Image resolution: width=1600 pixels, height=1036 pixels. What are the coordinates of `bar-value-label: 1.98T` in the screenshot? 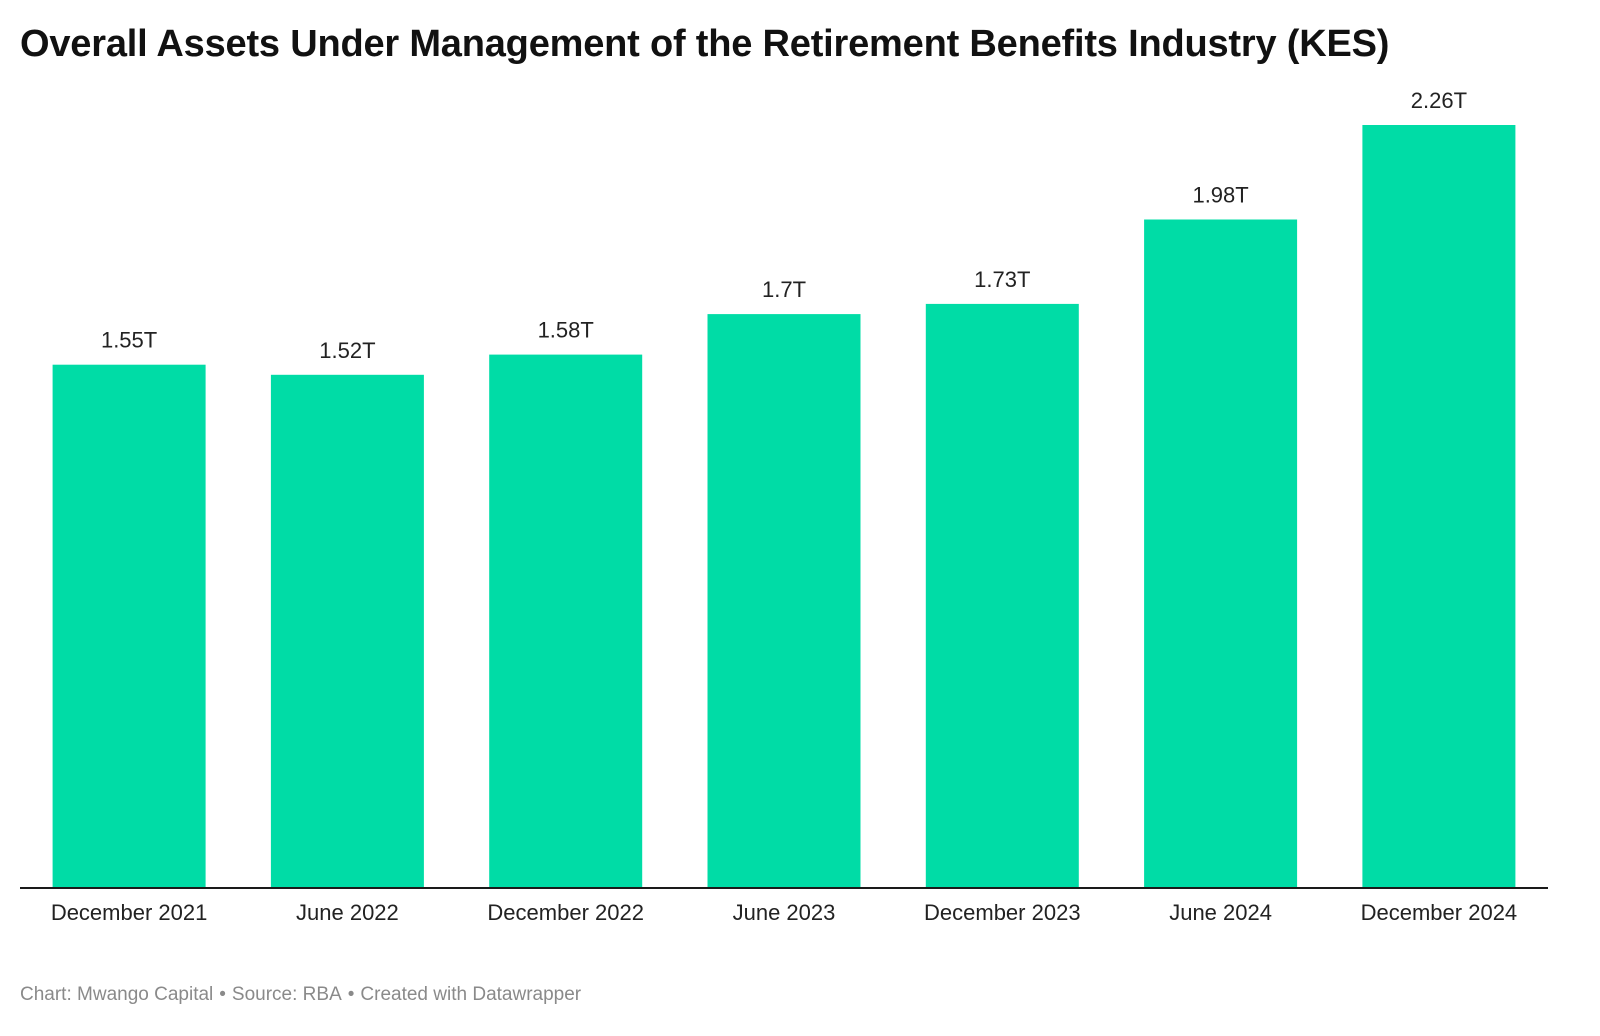 It's located at (1220, 195).